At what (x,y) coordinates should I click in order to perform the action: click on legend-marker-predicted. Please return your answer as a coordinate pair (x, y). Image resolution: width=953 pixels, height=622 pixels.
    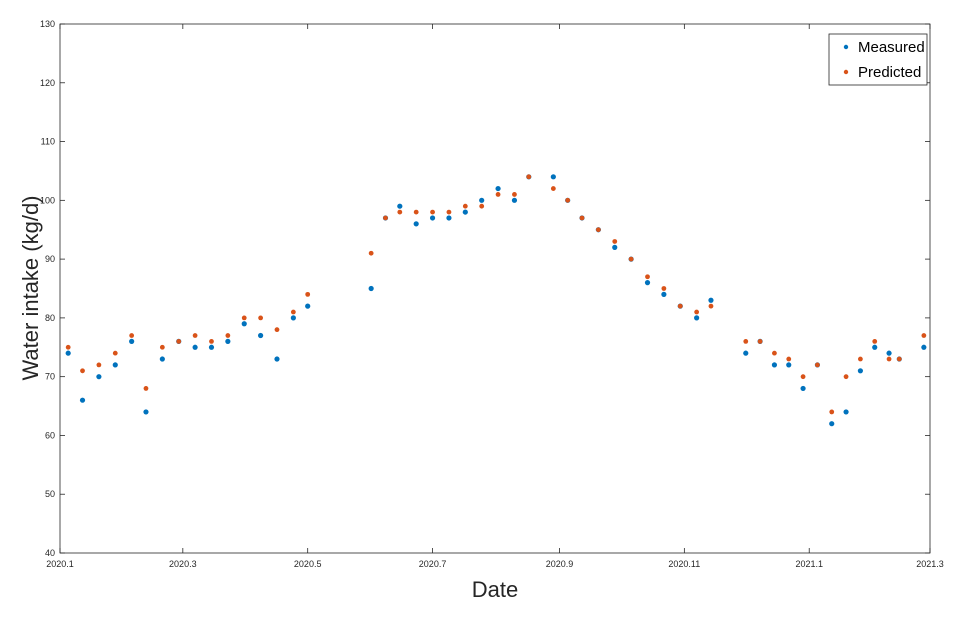
    Looking at the image, I should click on (846, 72).